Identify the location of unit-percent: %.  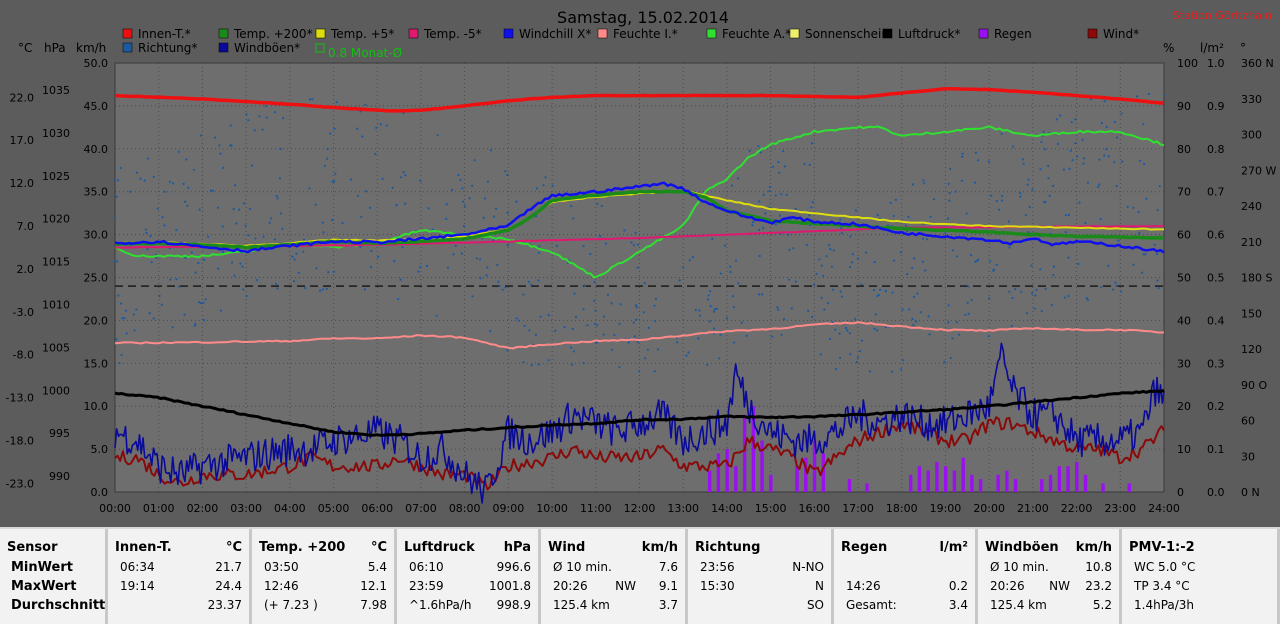
(1168, 48).